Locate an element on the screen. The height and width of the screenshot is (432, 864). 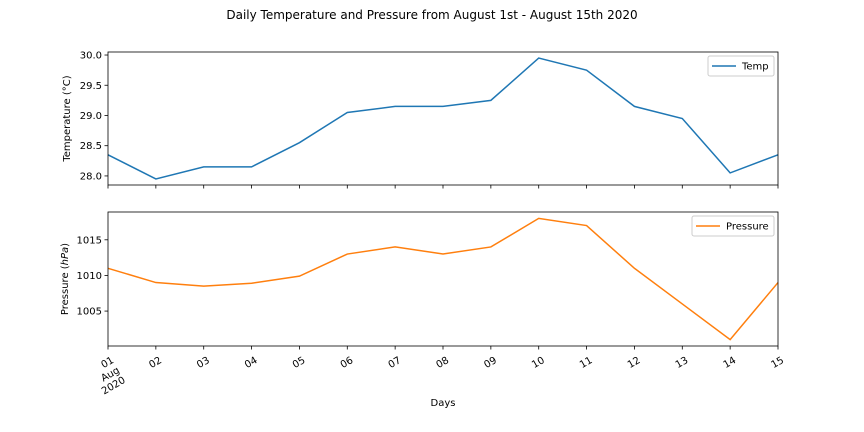
pressure-xtick-label: 14 is located at coordinates (730, 363).